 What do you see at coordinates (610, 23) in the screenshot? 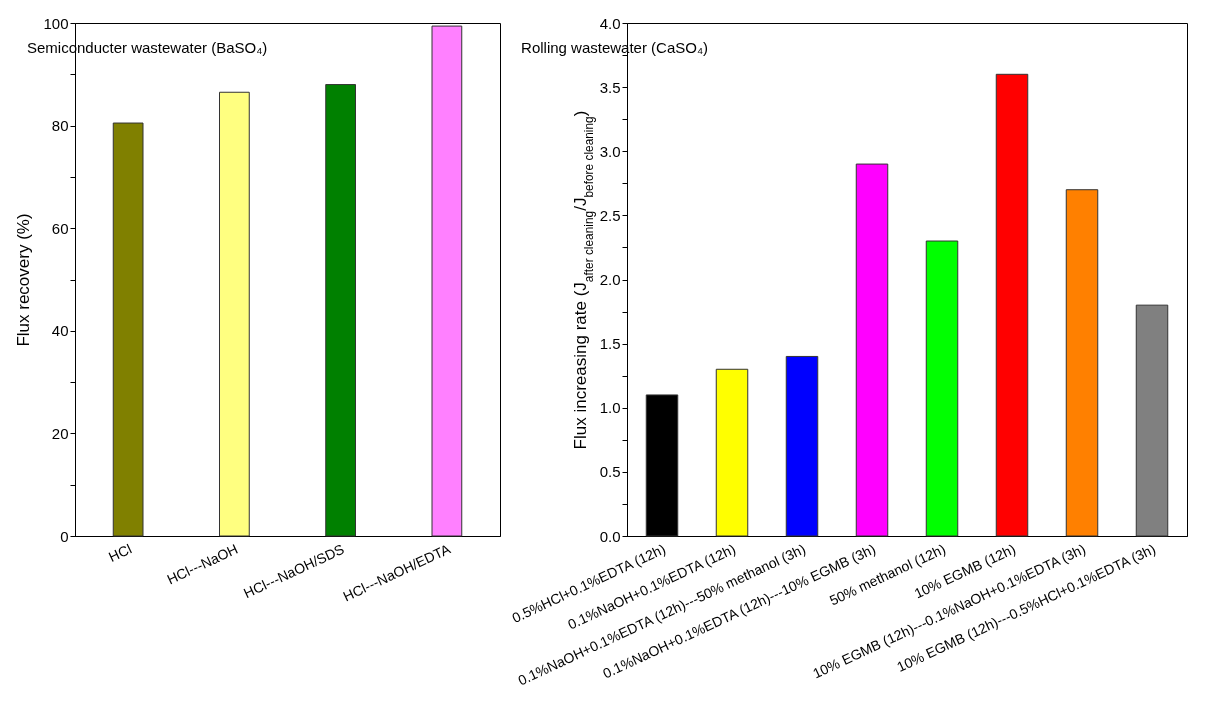
I see `y-tick-label: 4.0` at bounding box center [610, 23].